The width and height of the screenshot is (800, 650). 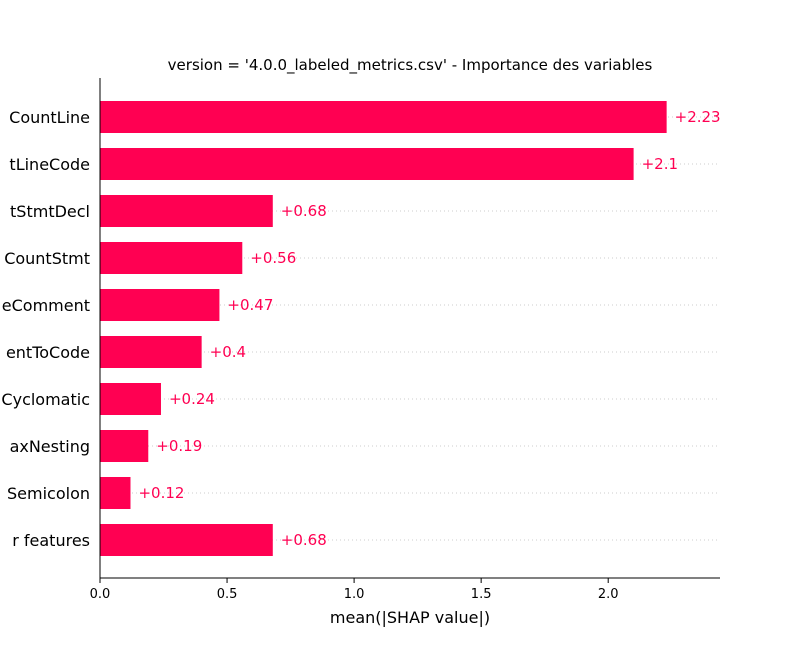 I want to click on category-label-9: r features, so click(x=51, y=540).